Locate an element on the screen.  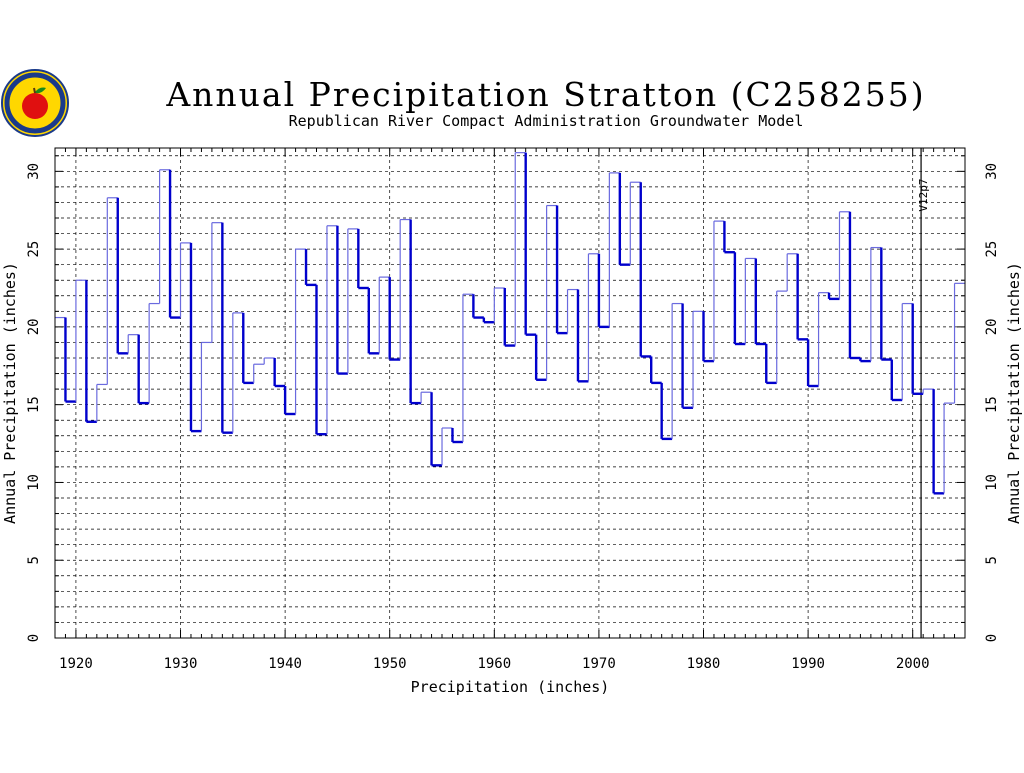
y-tick-label-left: 0 is located at coordinates (34, 638).